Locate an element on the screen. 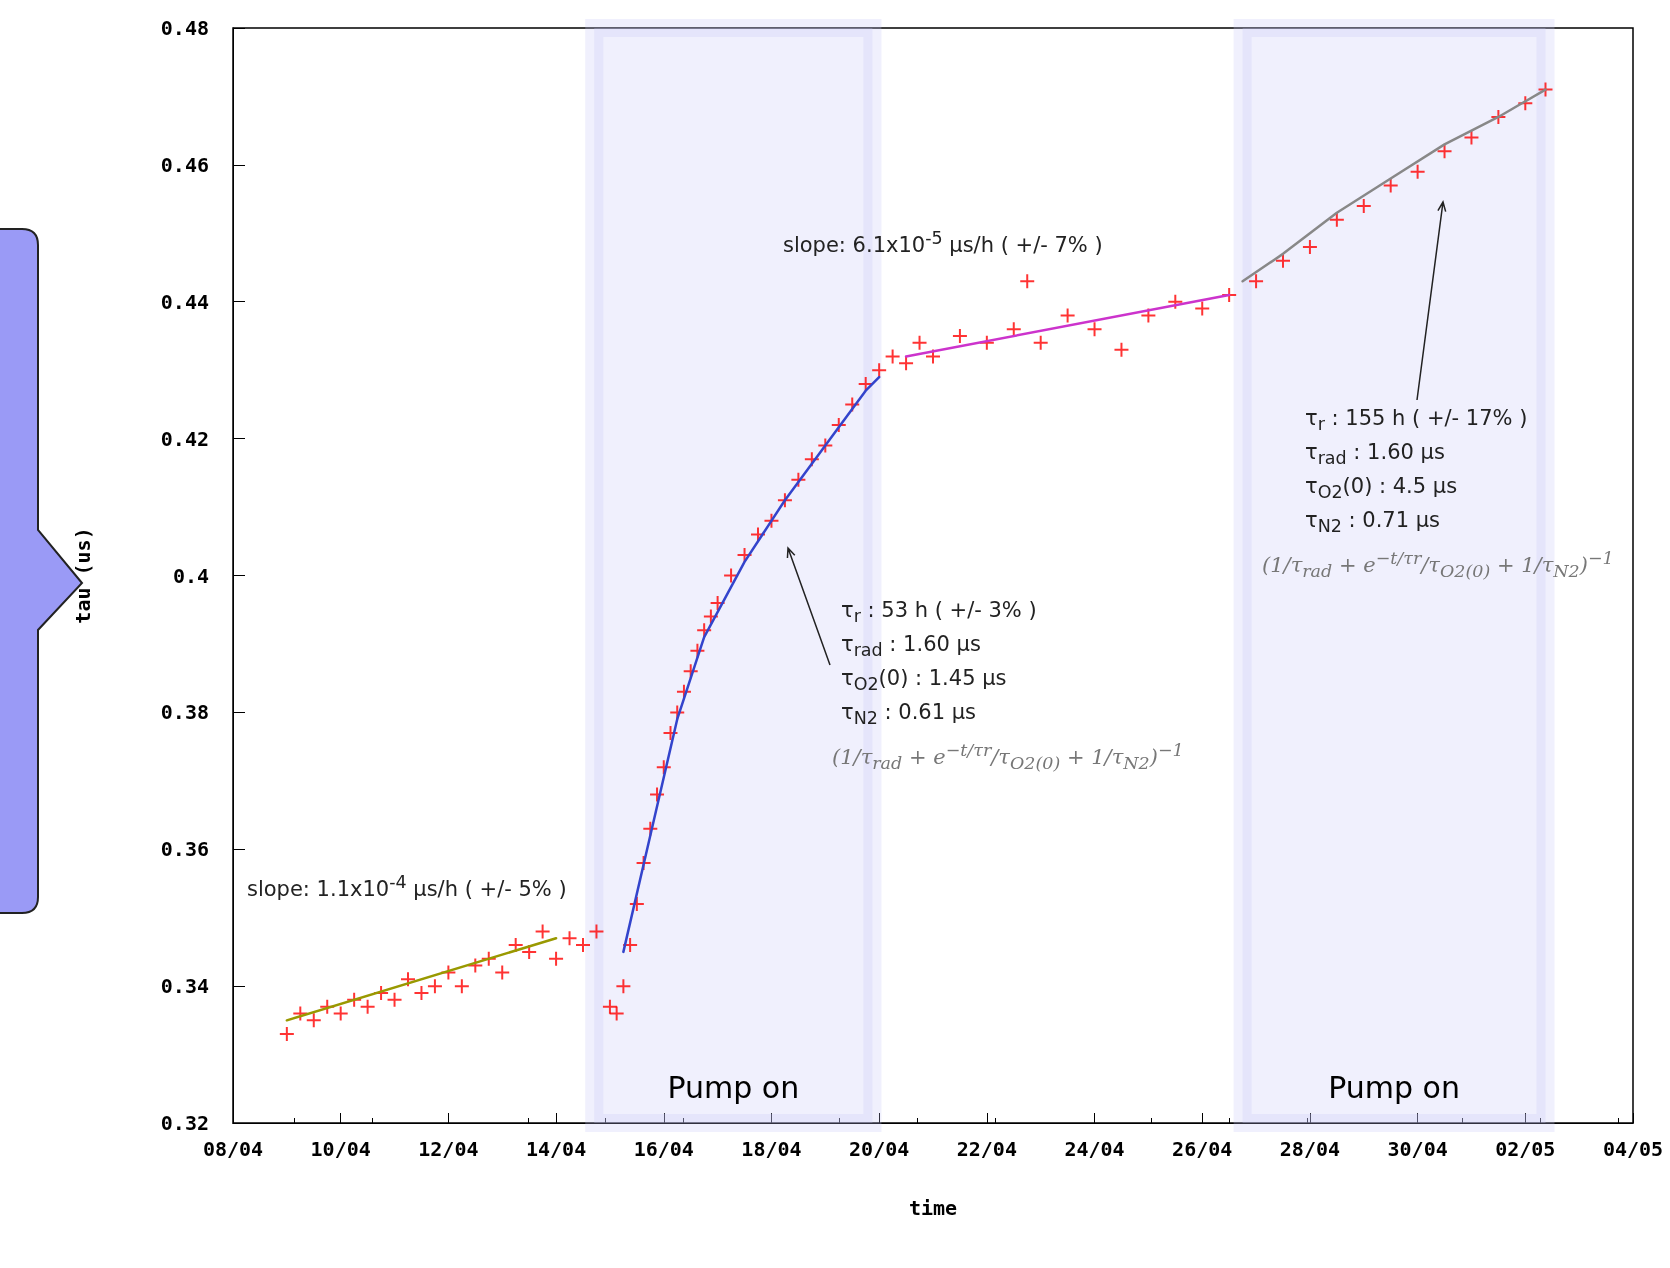  annotation: τ$_{r}$ : 155 h ( +/- 17% ) is located at coordinates (1416, 421).